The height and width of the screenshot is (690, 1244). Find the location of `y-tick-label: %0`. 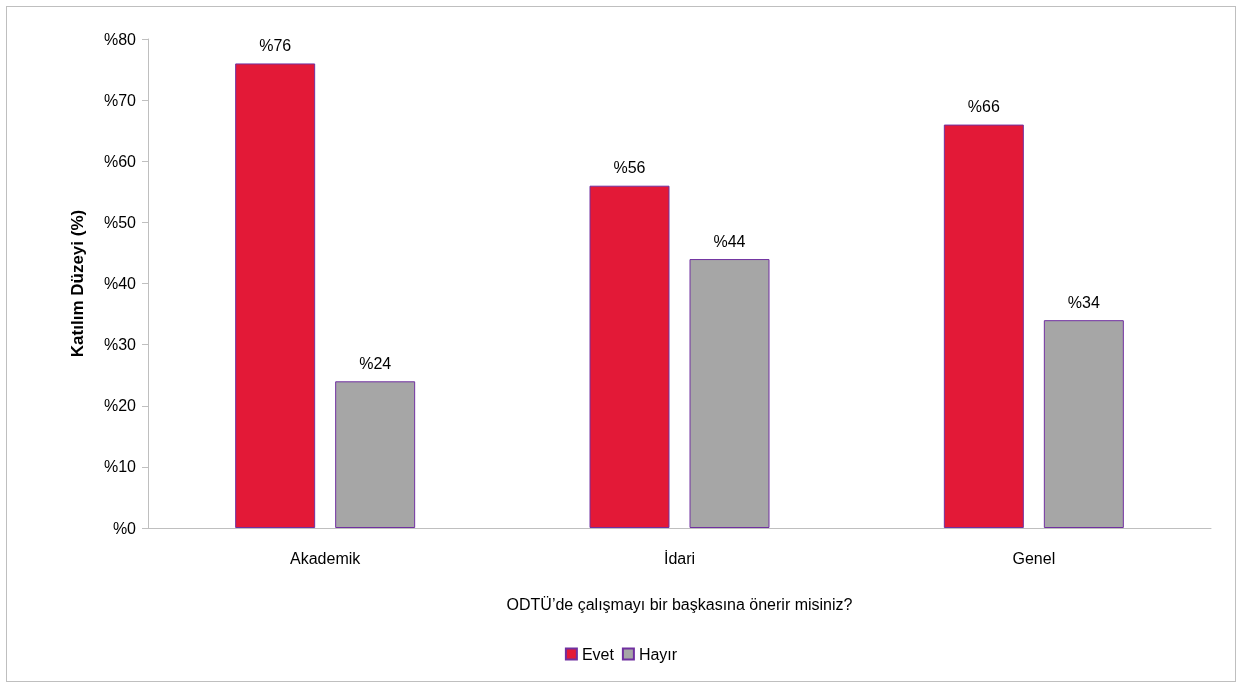

y-tick-label: %0 is located at coordinates (124, 528).